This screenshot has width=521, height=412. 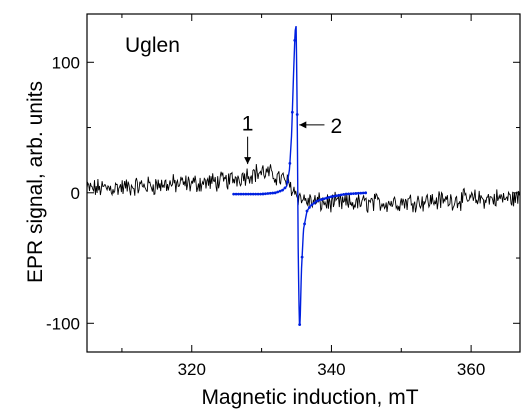 I want to click on y-tick-label: 0, so click(x=75, y=193).